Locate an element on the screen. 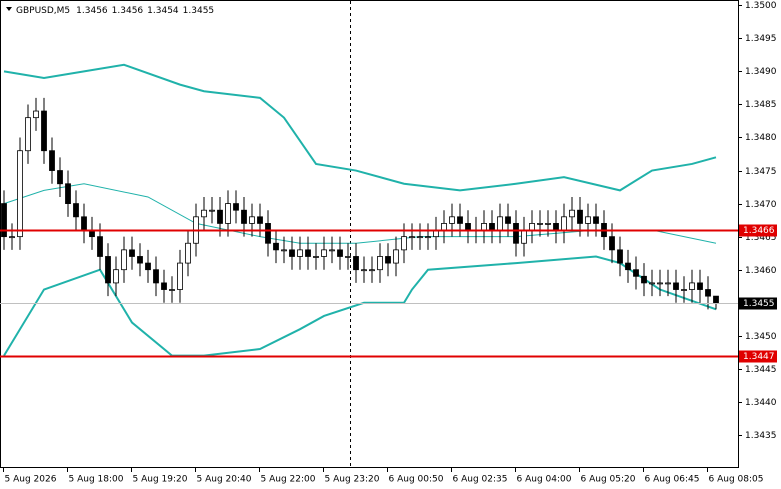  x-tick-label: 5 Aug 20:40 is located at coordinates (224, 480).